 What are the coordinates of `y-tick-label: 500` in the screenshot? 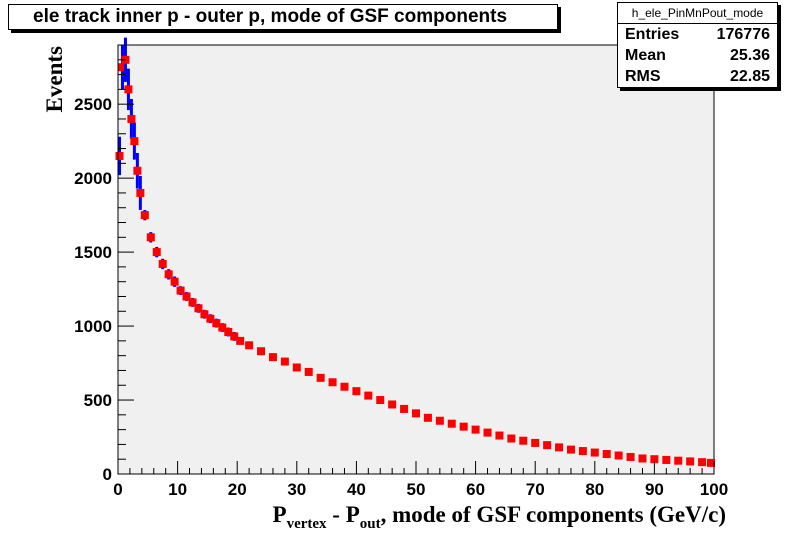 It's located at (98, 400).